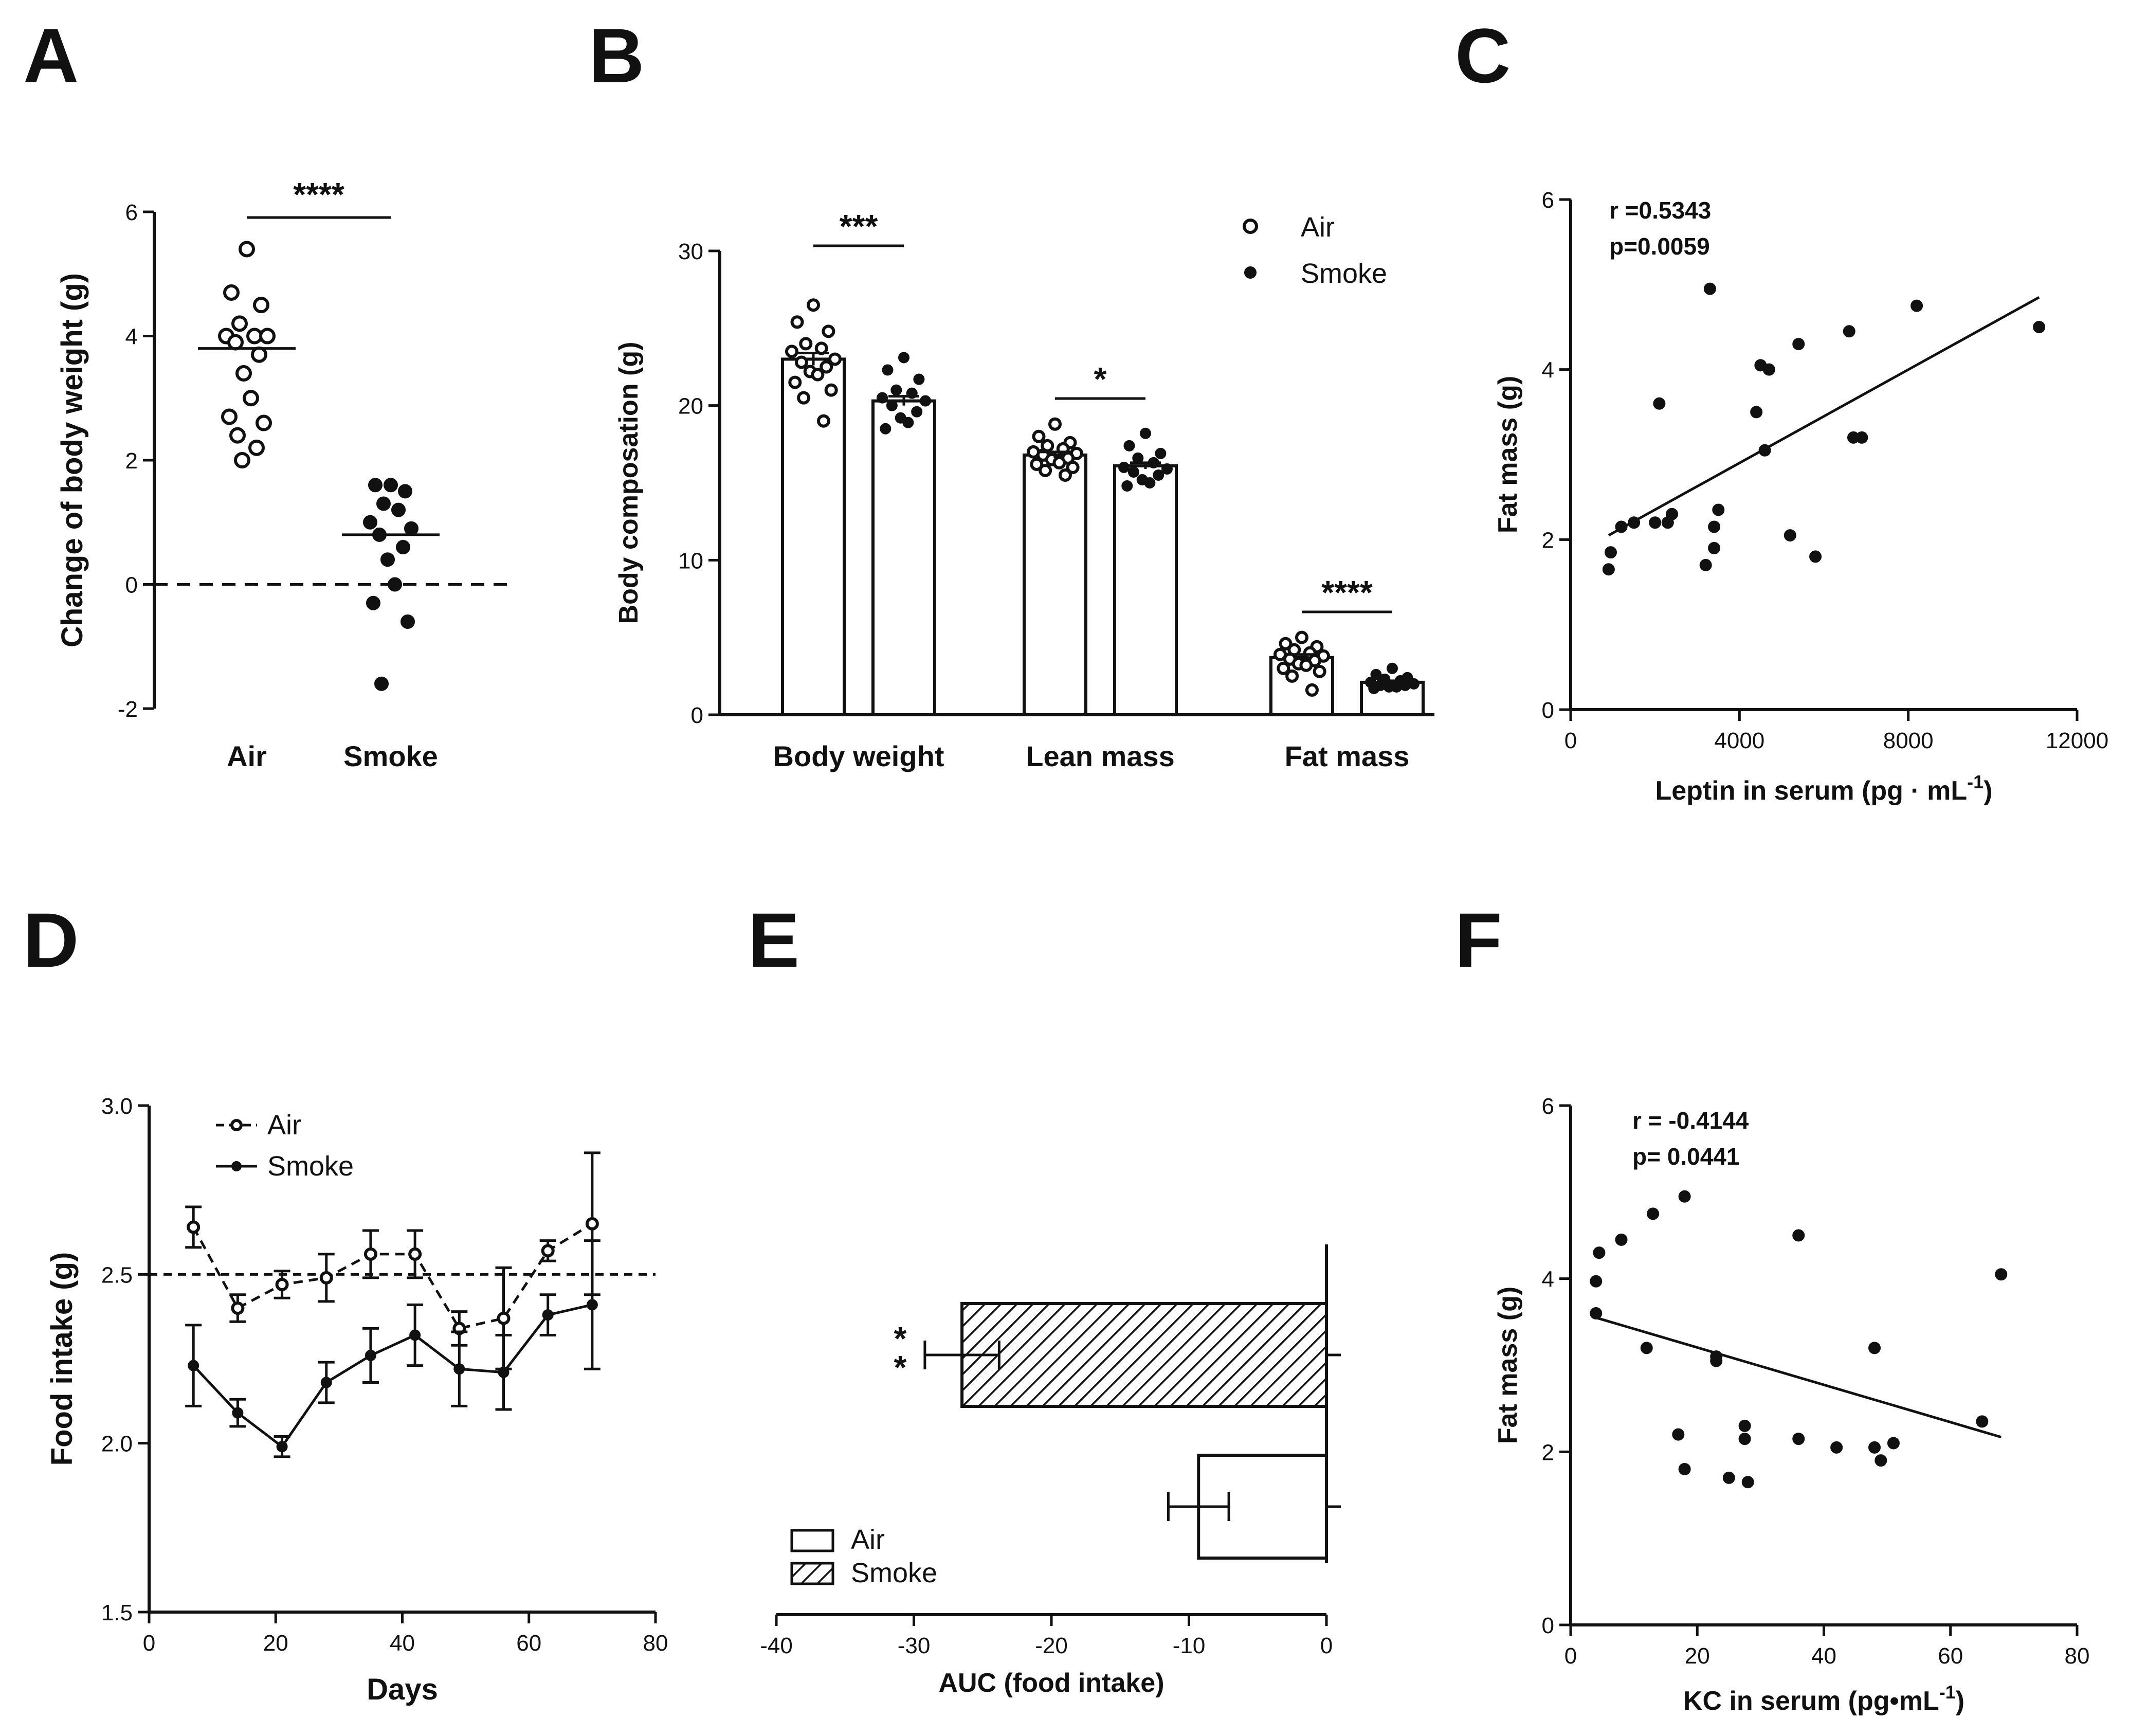 This screenshot has width=2129, height=1736. Describe the element at coordinates (1691, 1121) in the screenshot. I see `correlation-r: r = -0.4144` at that location.